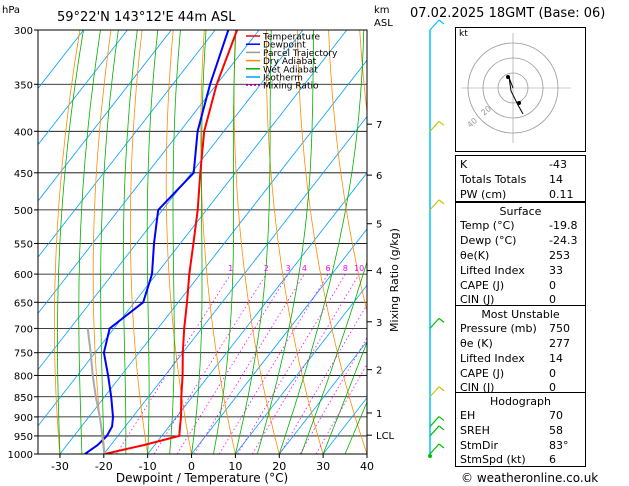 This screenshot has height=486, width=629. I want to click on legend-label: Wet Adiabat, so click(290, 70).